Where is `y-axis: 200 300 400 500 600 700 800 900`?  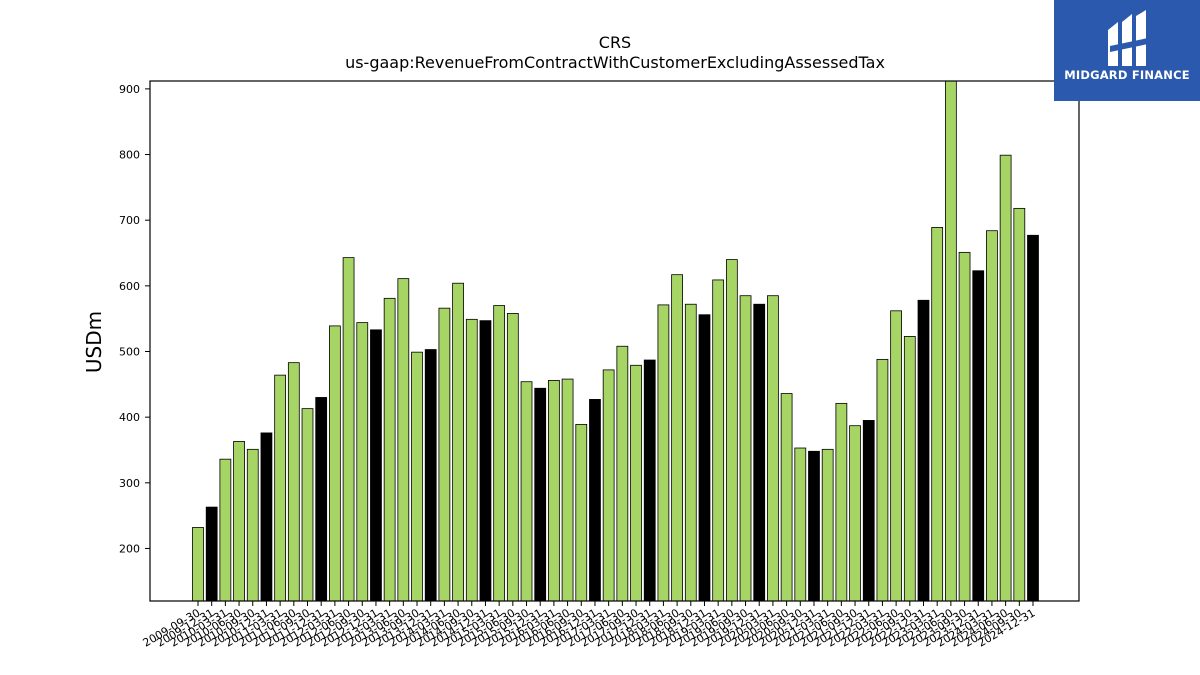
y-axis: 200 300 400 500 600 700 800 900 is located at coordinates (134, 319).